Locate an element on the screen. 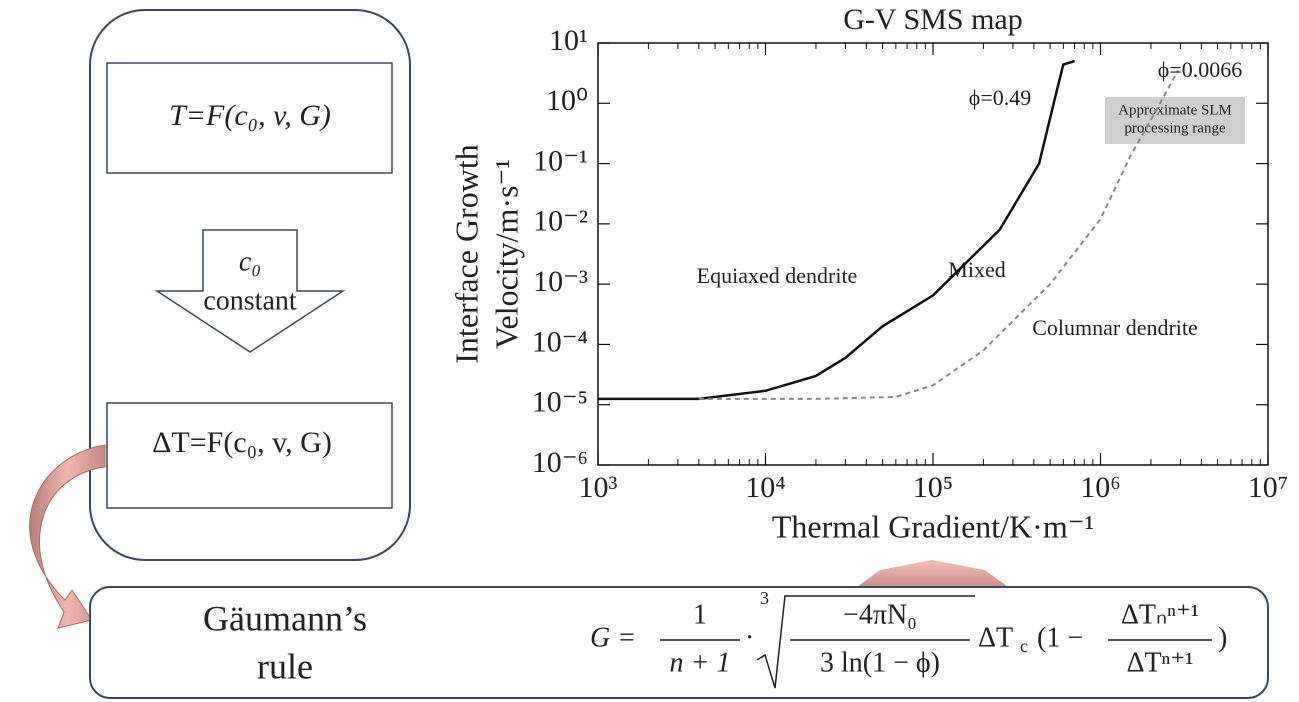 This screenshot has width=1299, height=702. formula-part: c is located at coordinates (1024, 646).